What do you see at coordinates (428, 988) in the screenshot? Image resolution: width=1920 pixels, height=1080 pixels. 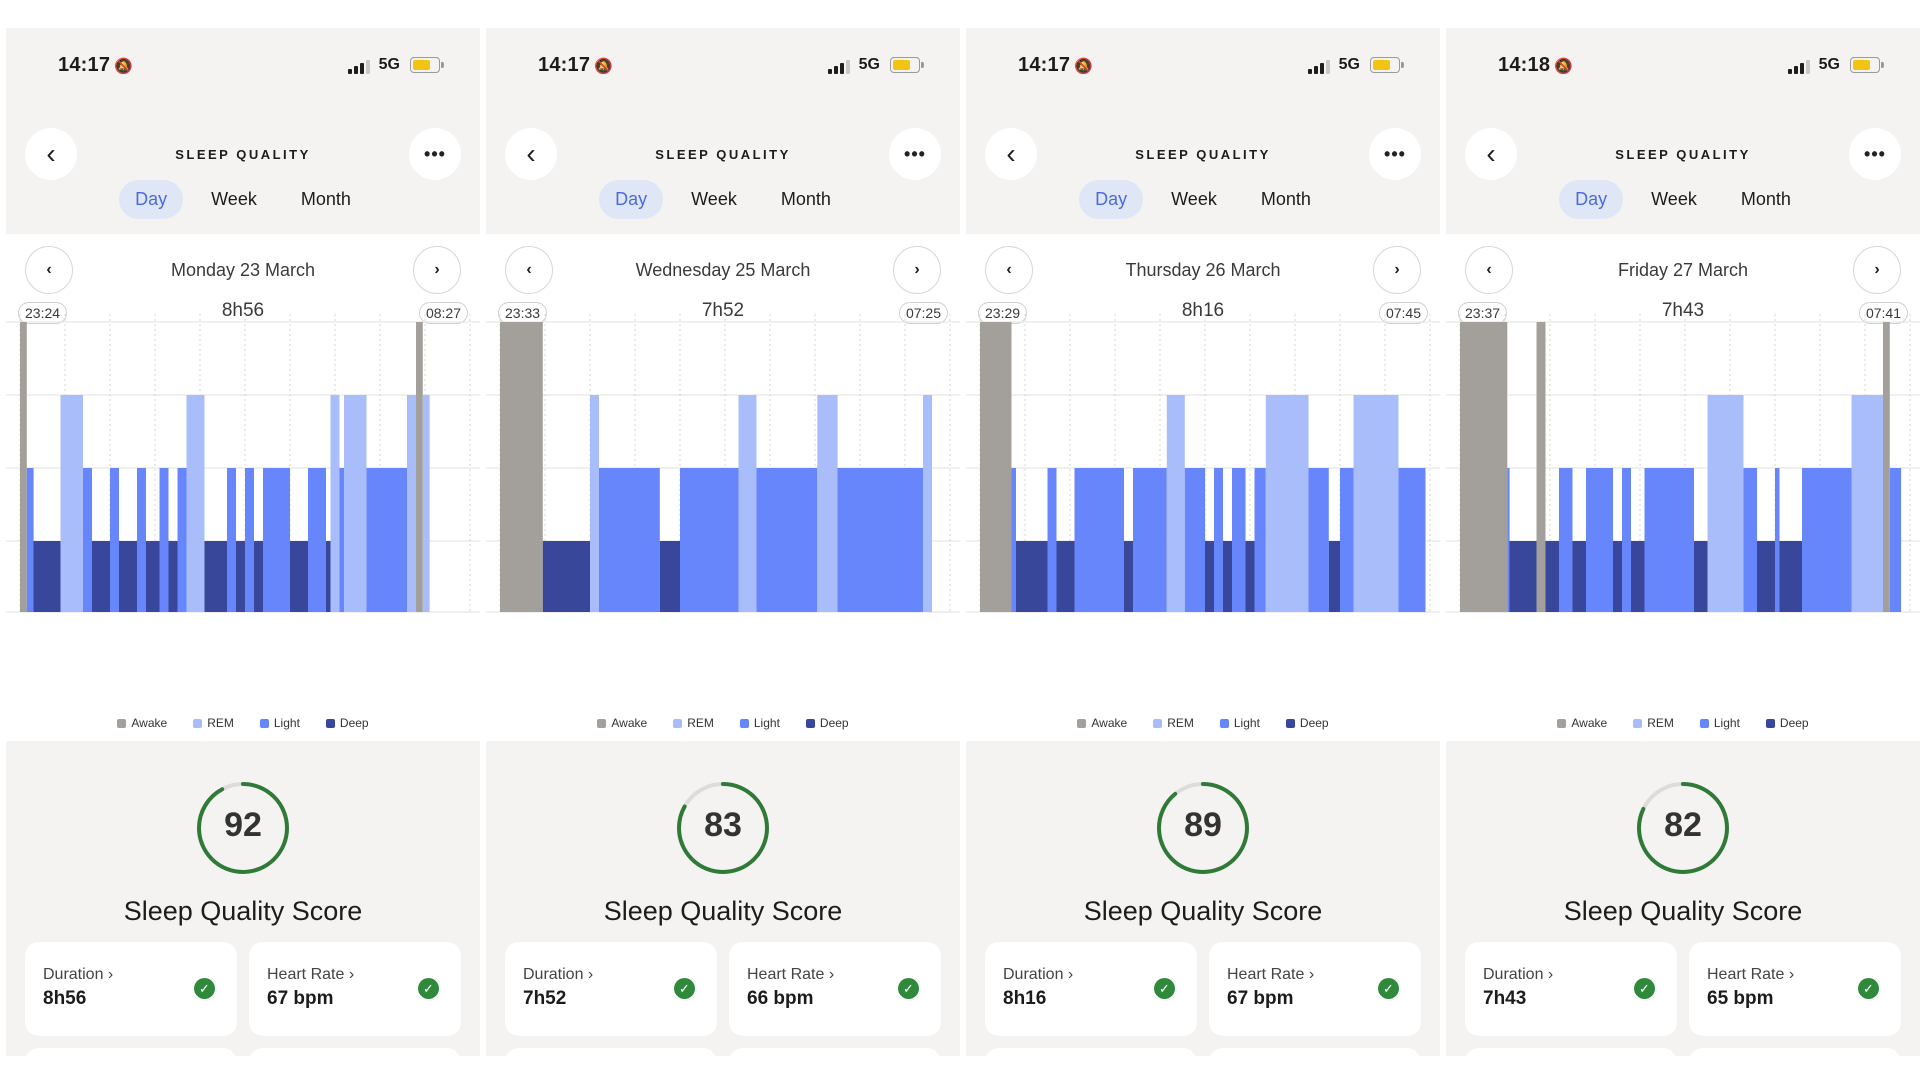 I see `check-circle-icon: ✓` at bounding box center [428, 988].